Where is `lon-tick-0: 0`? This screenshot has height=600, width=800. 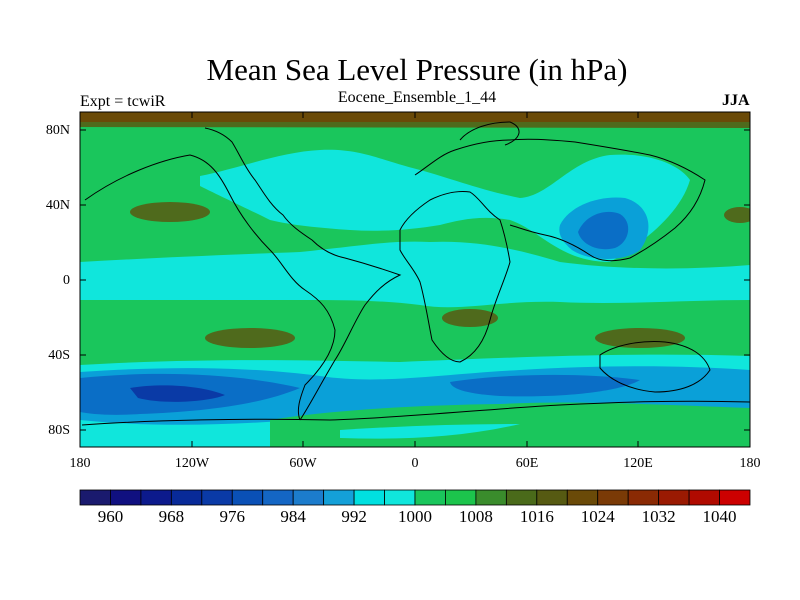 lon-tick-0: 0 is located at coordinates (415, 463).